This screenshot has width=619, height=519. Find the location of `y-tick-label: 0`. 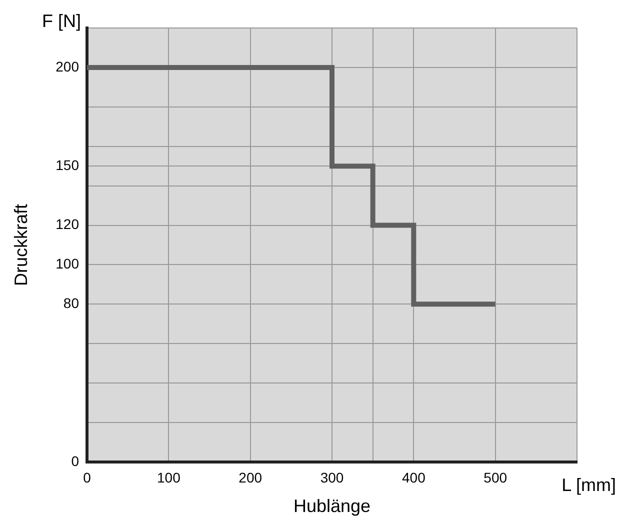

y-tick-label: 0 is located at coordinates (75, 460).